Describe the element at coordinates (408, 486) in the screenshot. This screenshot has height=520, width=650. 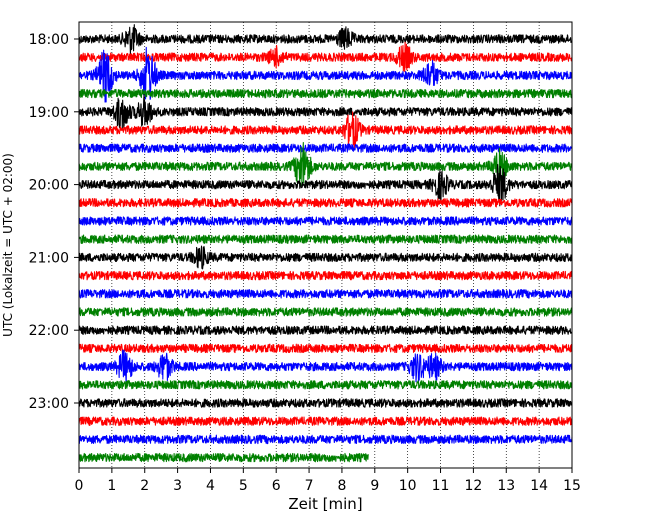
I see `x-tick-label: 10` at that location.